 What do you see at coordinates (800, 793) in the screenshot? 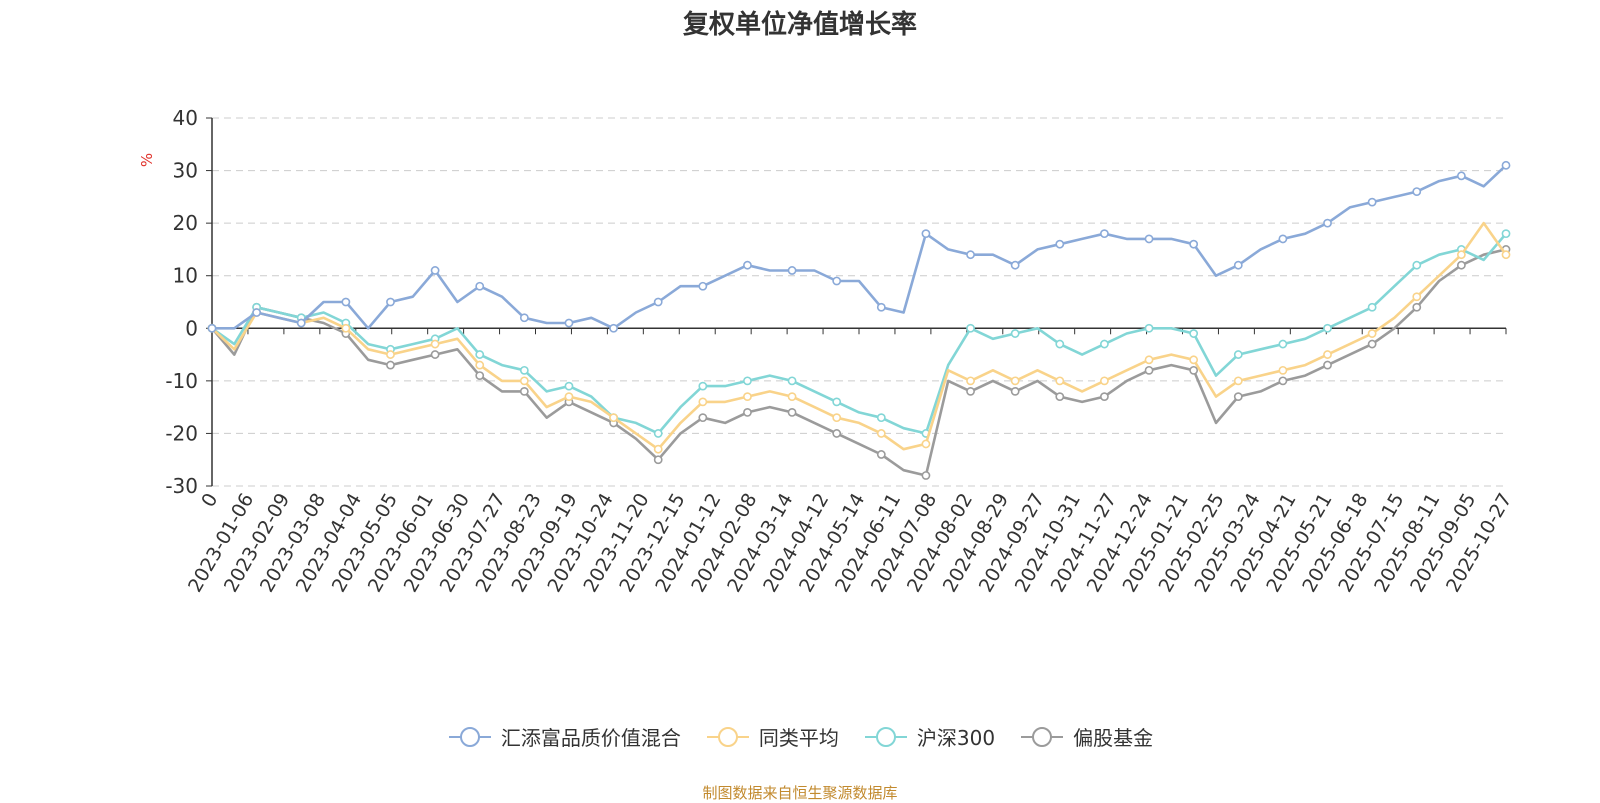
I see `source-note: 制图数据来自恒生聚源数据库` at bounding box center [800, 793].